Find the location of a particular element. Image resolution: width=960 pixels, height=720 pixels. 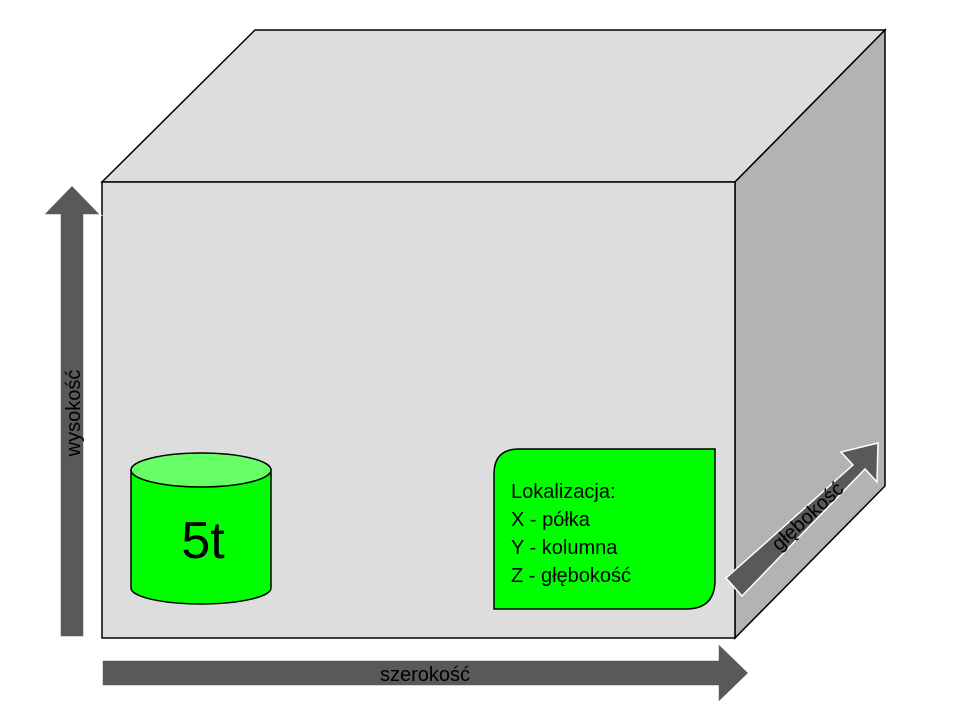

depth-arrow is located at coordinates (801, 520).